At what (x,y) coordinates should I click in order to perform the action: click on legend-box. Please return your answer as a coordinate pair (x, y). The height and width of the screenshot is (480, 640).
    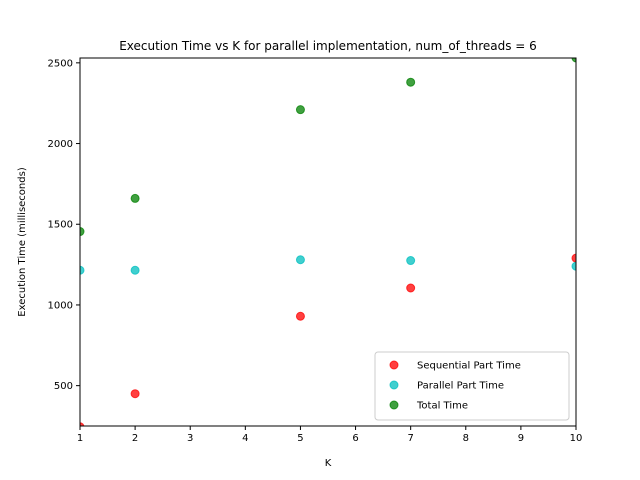
    Looking at the image, I should click on (472, 386).